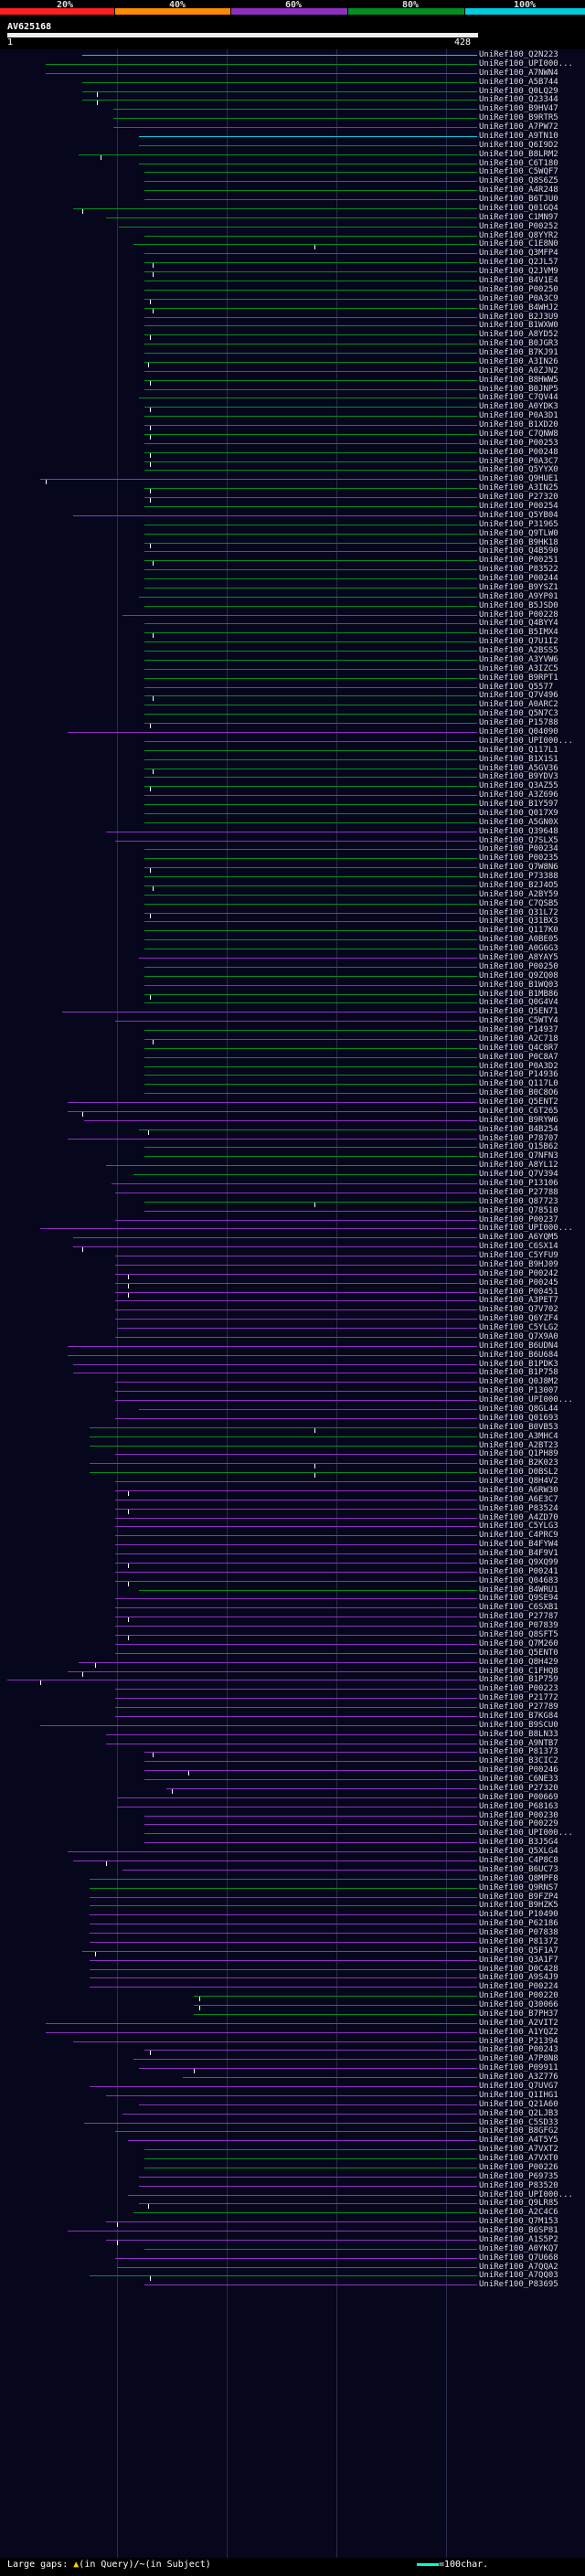  What do you see at coordinates (518, 1707) in the screenshot?
I see `hit-label: UniRef100_P27789` at bounding box center [518, 1707].